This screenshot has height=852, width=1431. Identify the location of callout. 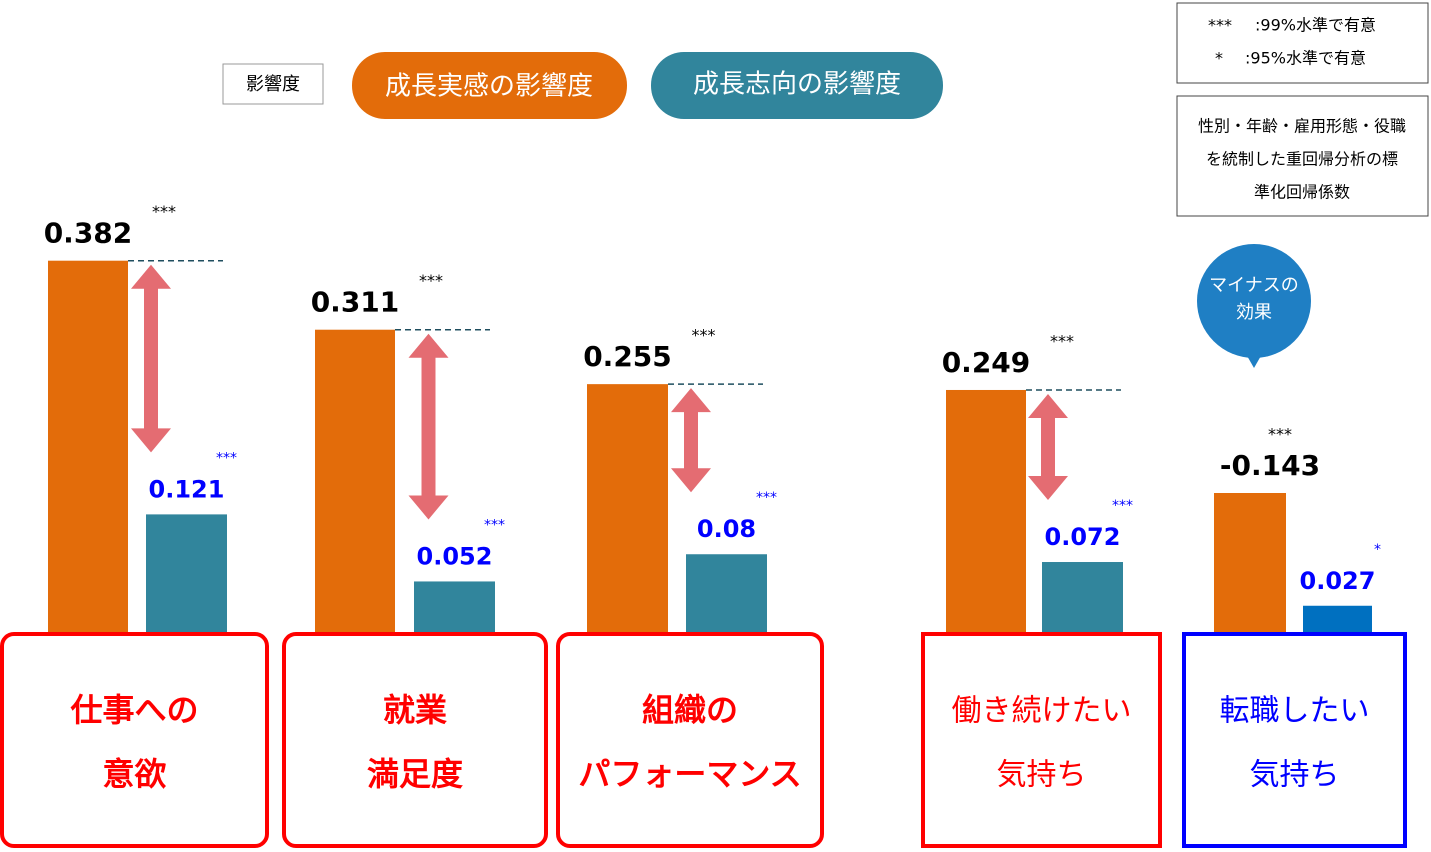
(1254, 301).